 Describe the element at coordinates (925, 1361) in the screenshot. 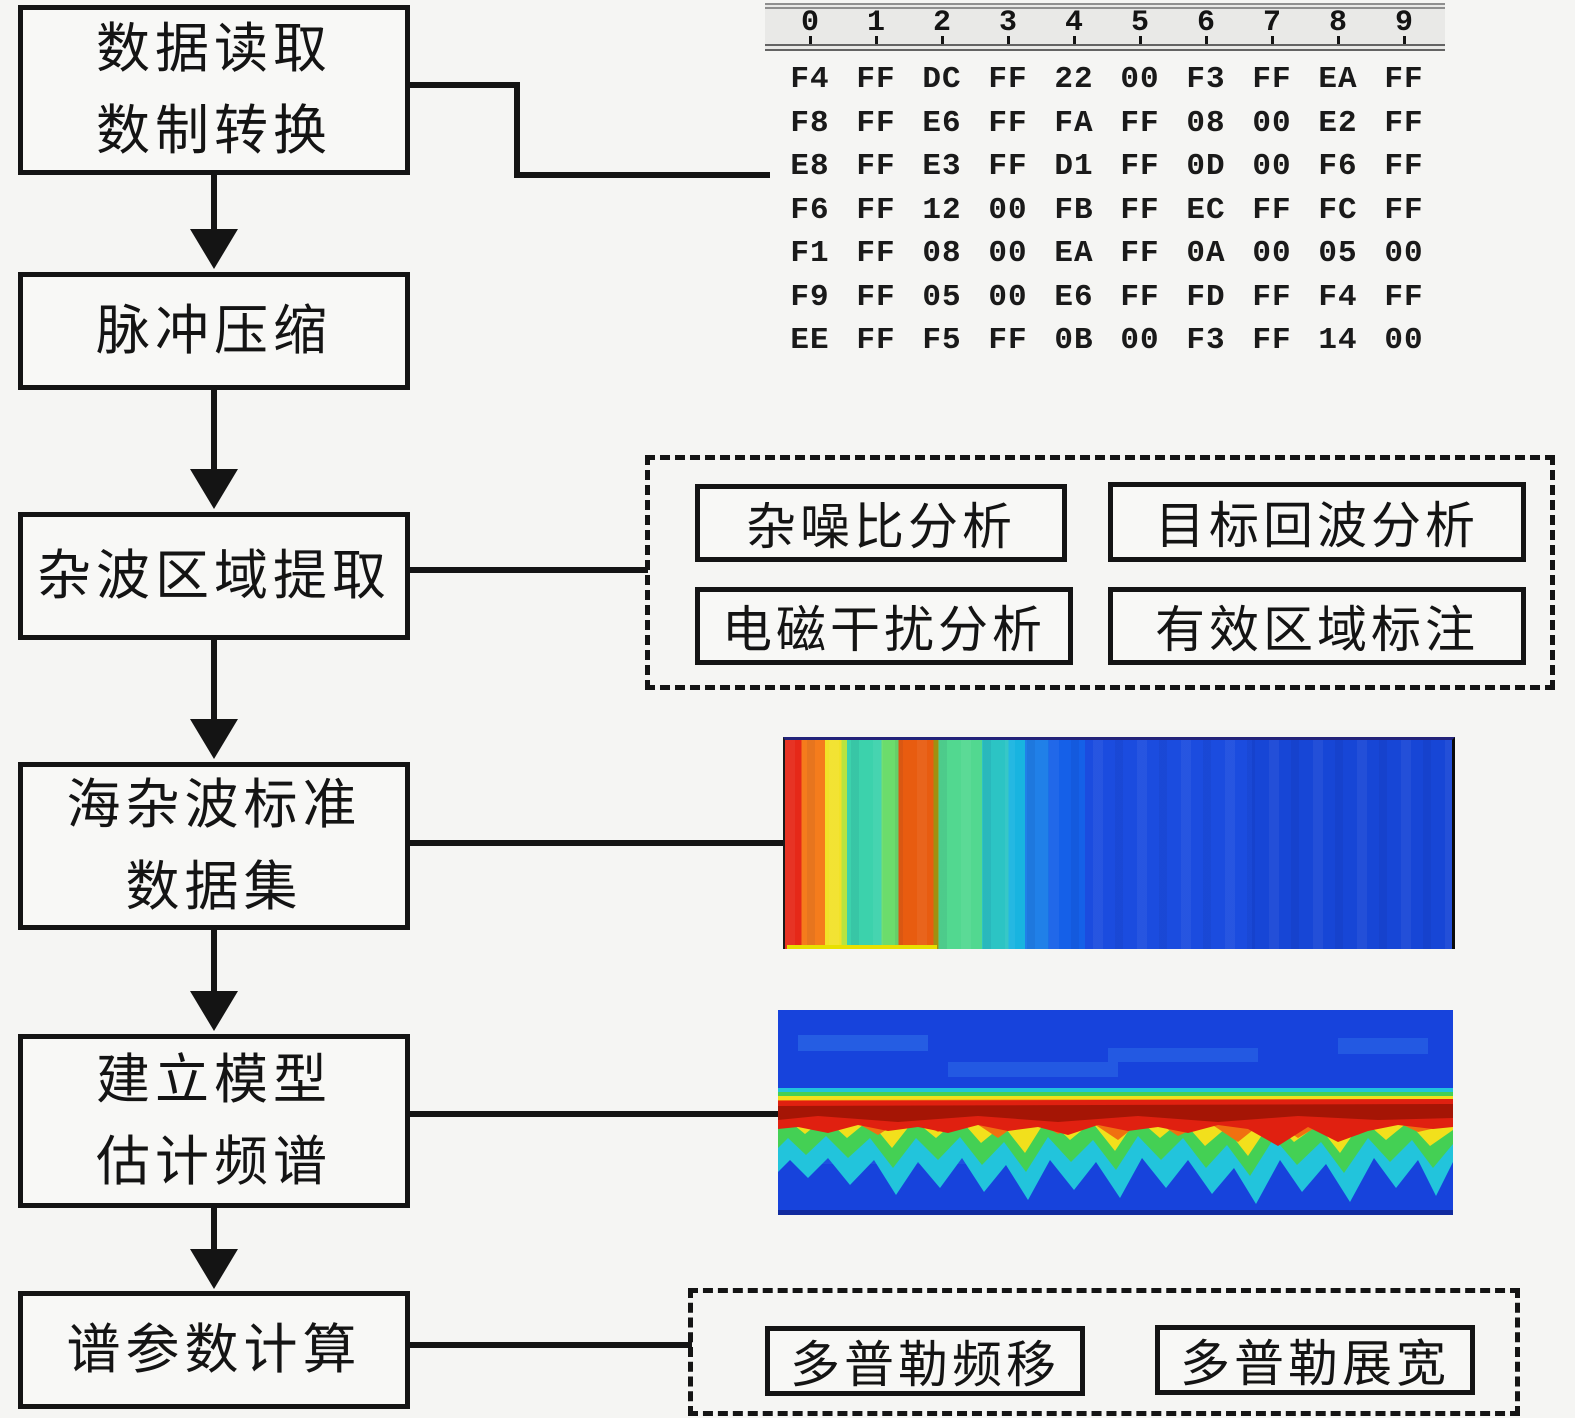

I see `result-box-doppler-shift: 多普勒频移` at that location.